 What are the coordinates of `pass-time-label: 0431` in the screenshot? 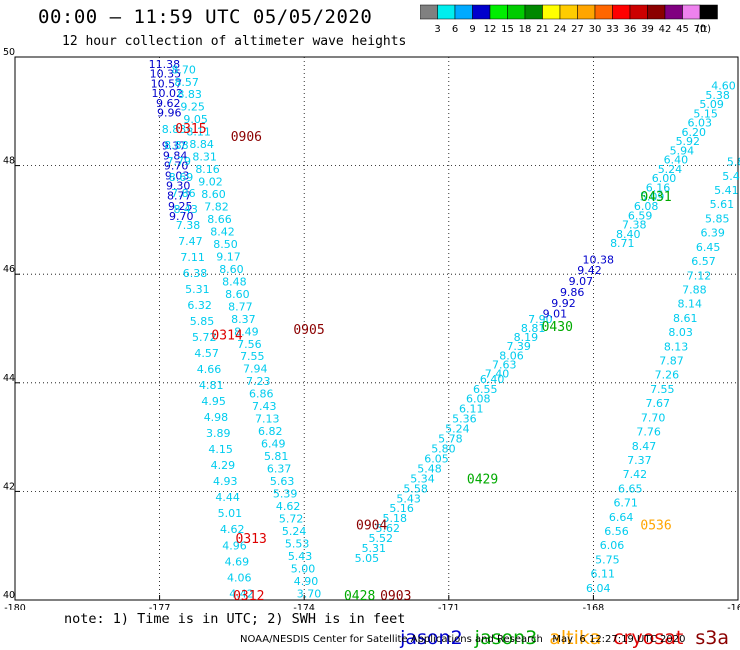 It's located at (655, 197).